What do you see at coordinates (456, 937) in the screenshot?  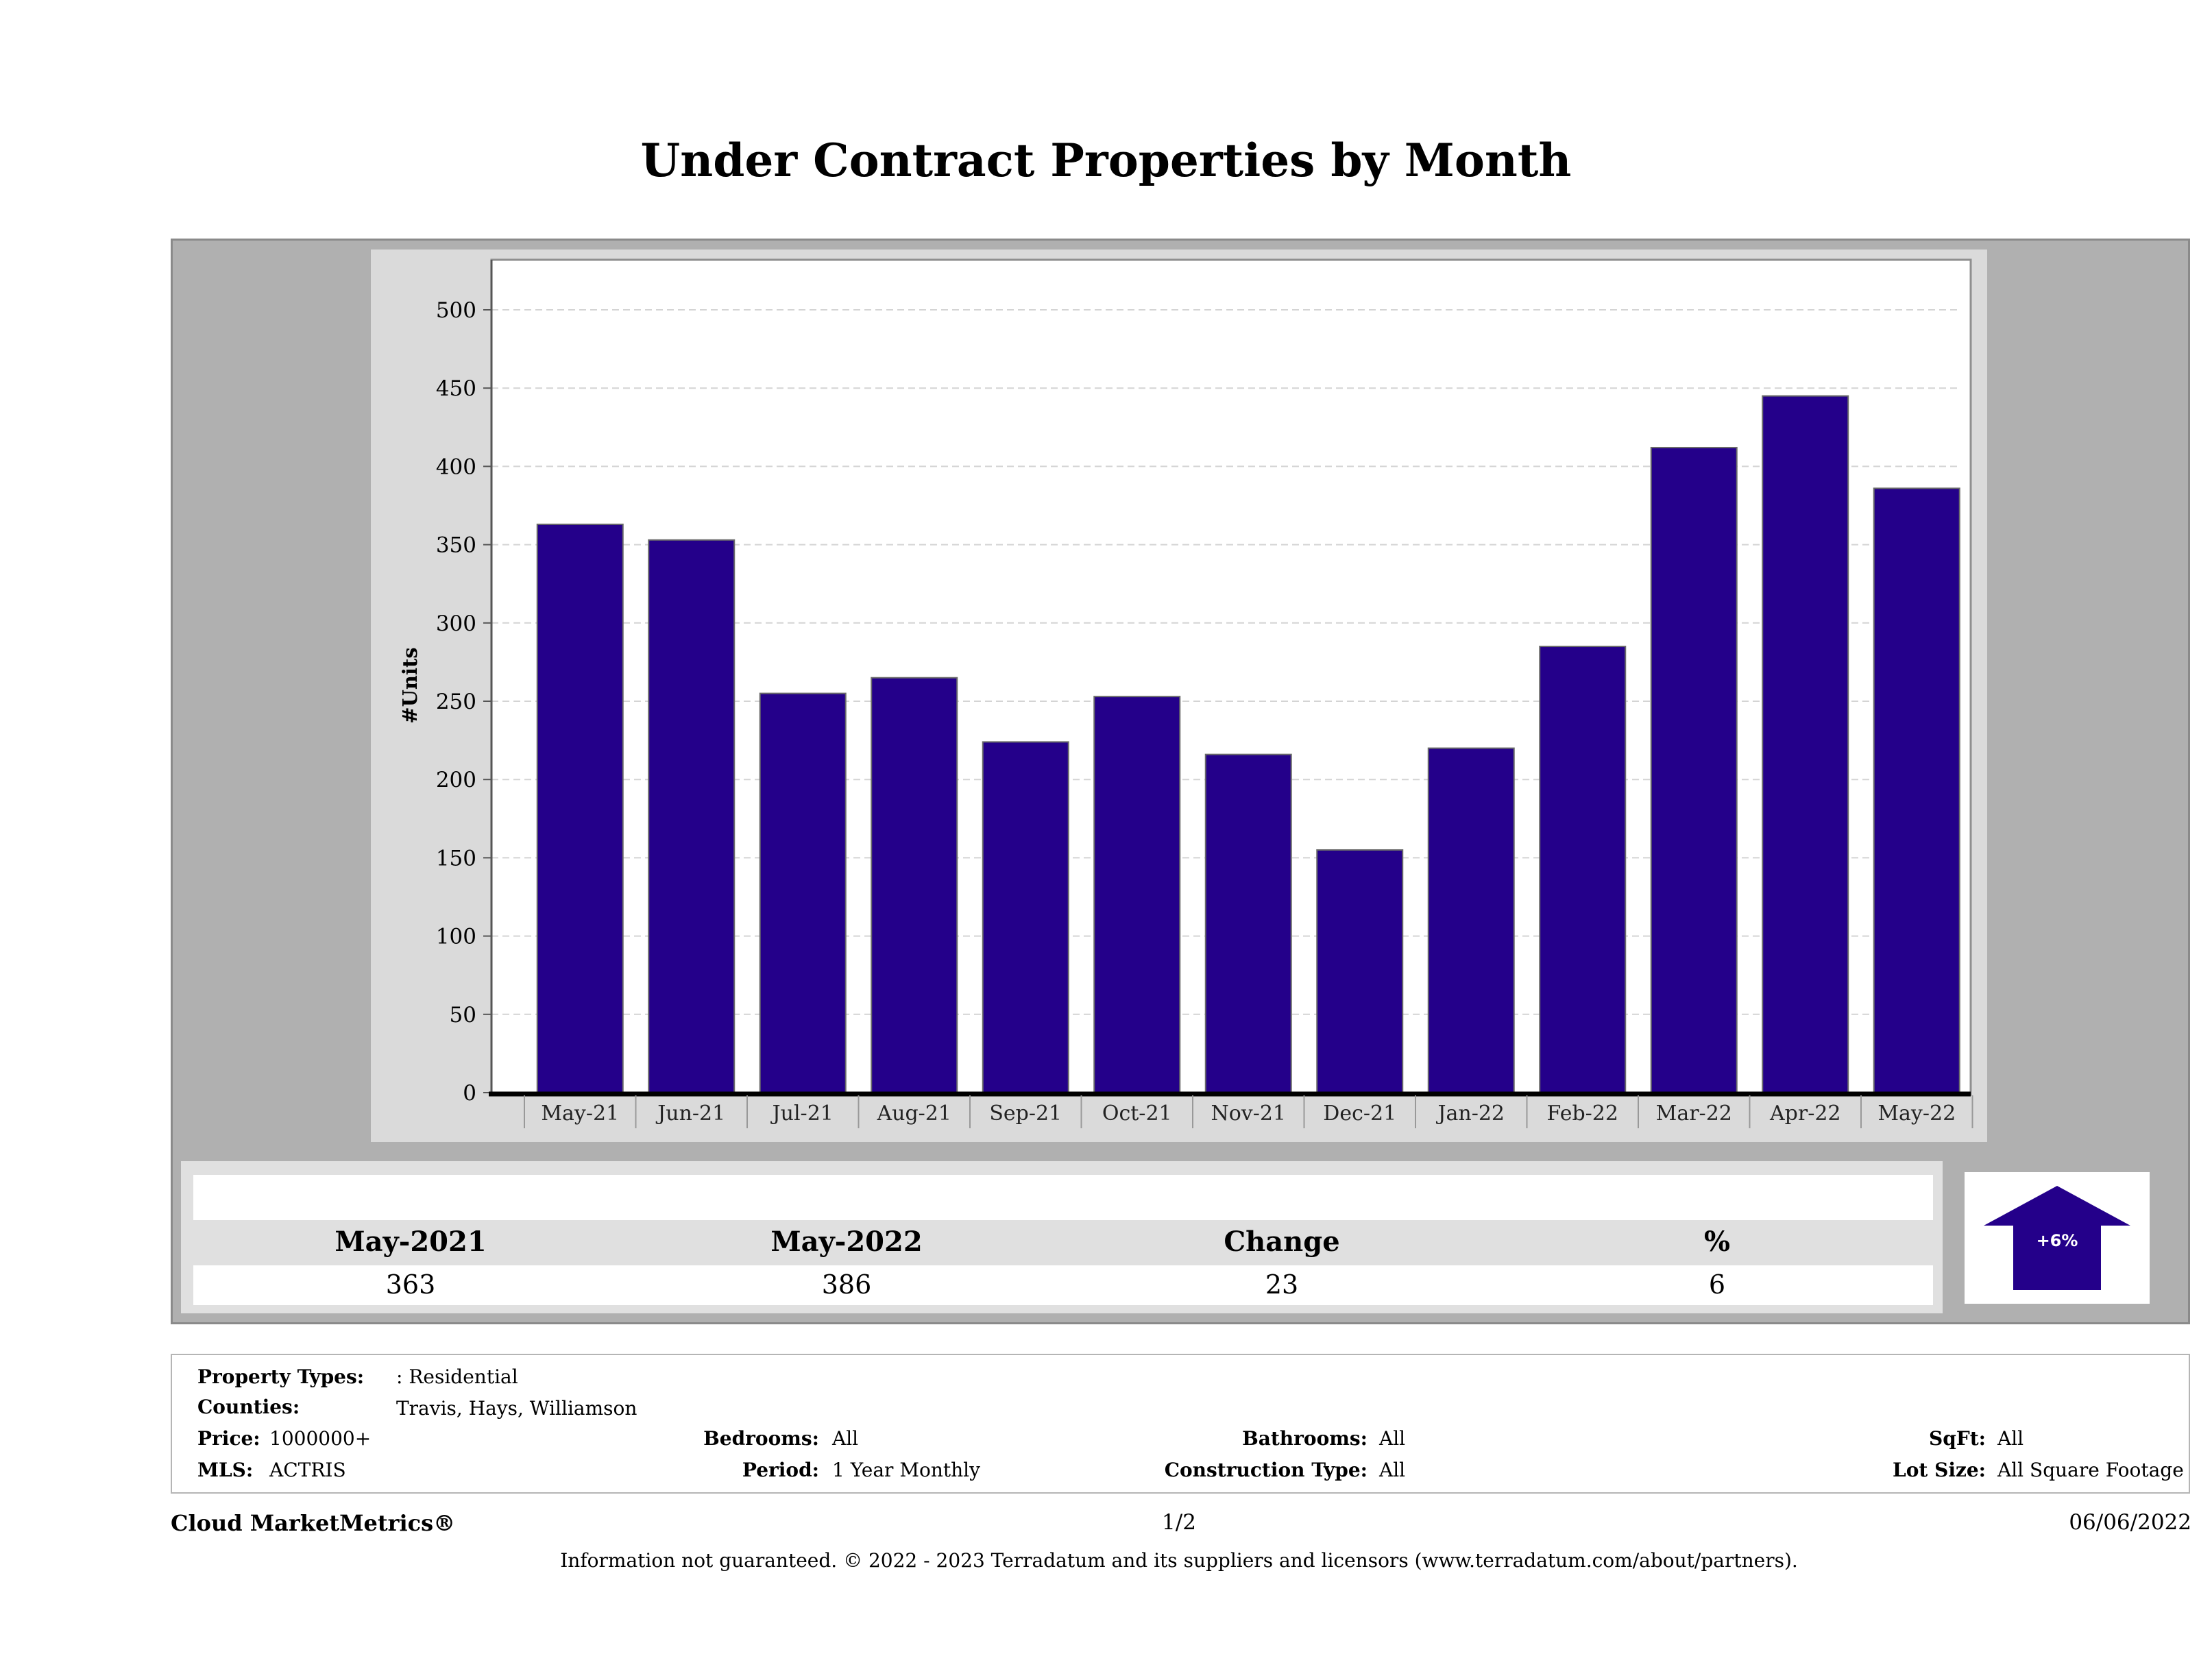 I see `y-tick-label: 100` at bounding box center [456, 937].